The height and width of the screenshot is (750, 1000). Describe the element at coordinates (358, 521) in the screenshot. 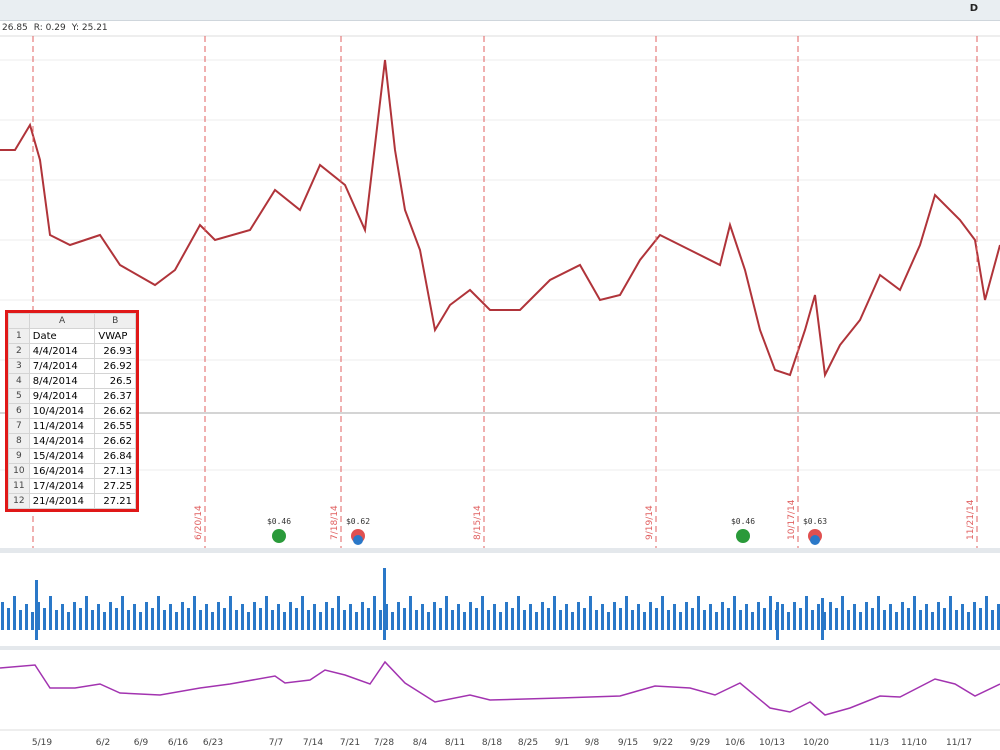

I see `dividend-label: $0.62` at that location.